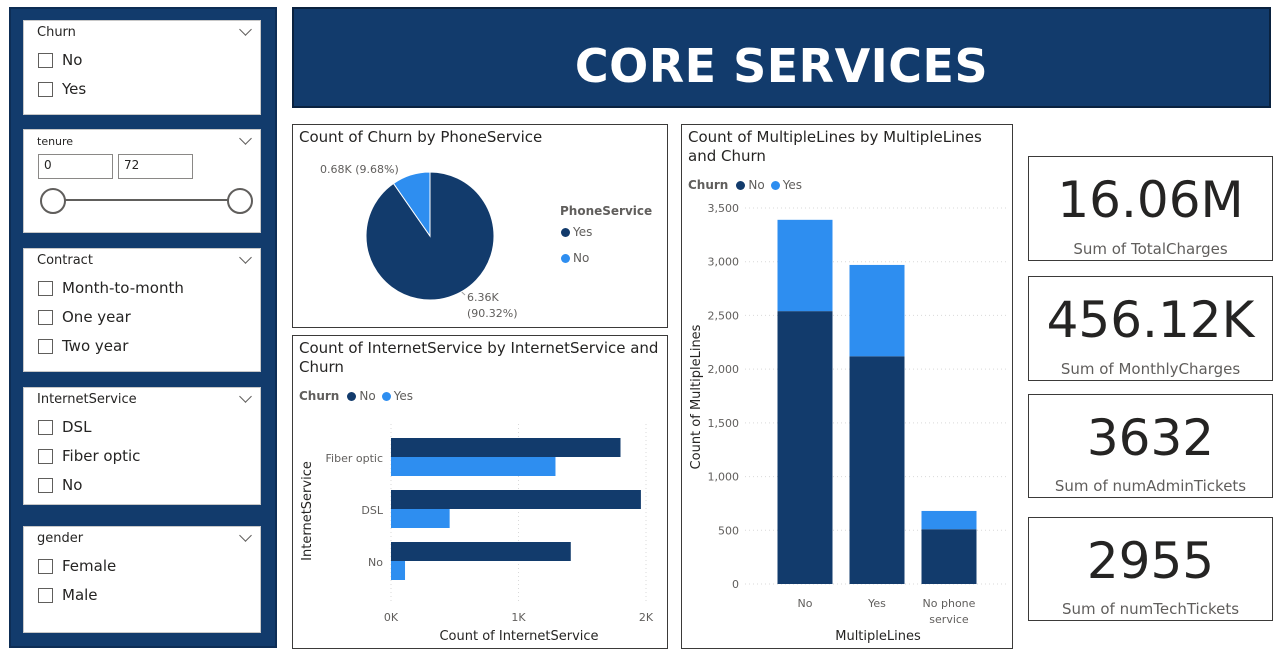 Image resolution: width=1275 pixels, height=662 pixels. Describe the element at coordinates (155, 166) in the screenshot. I see `tenure-max-input: 72` at that location.